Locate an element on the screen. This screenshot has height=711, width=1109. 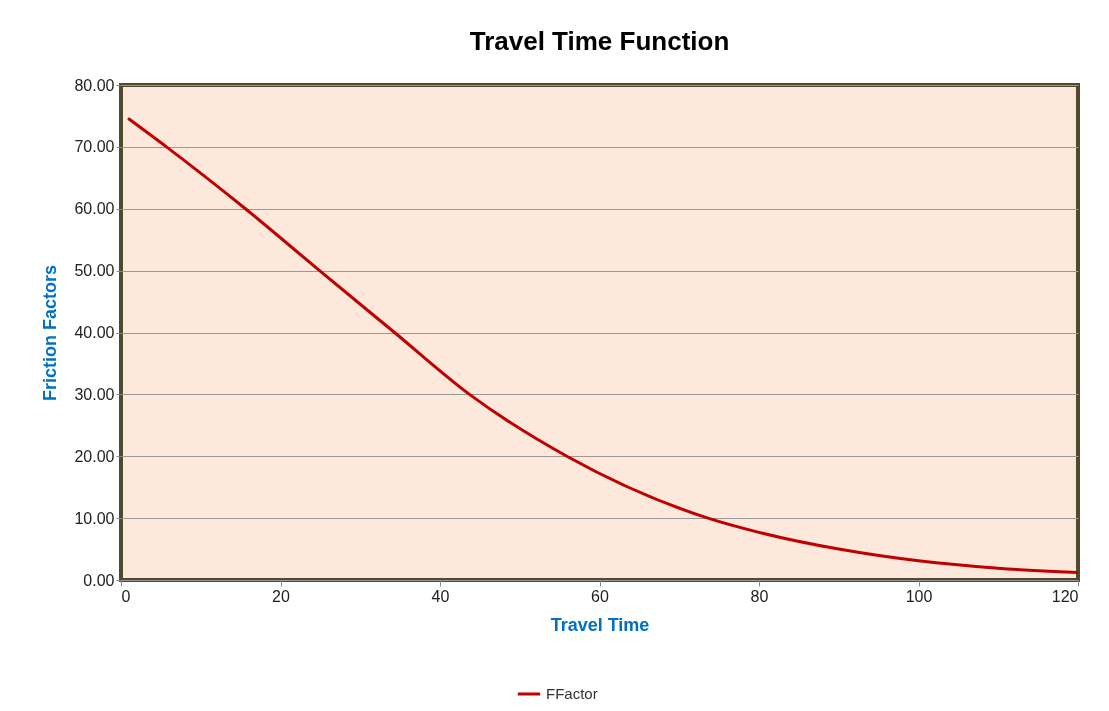
y-tick-label: 50.00 is located at coordinates (94, 271).